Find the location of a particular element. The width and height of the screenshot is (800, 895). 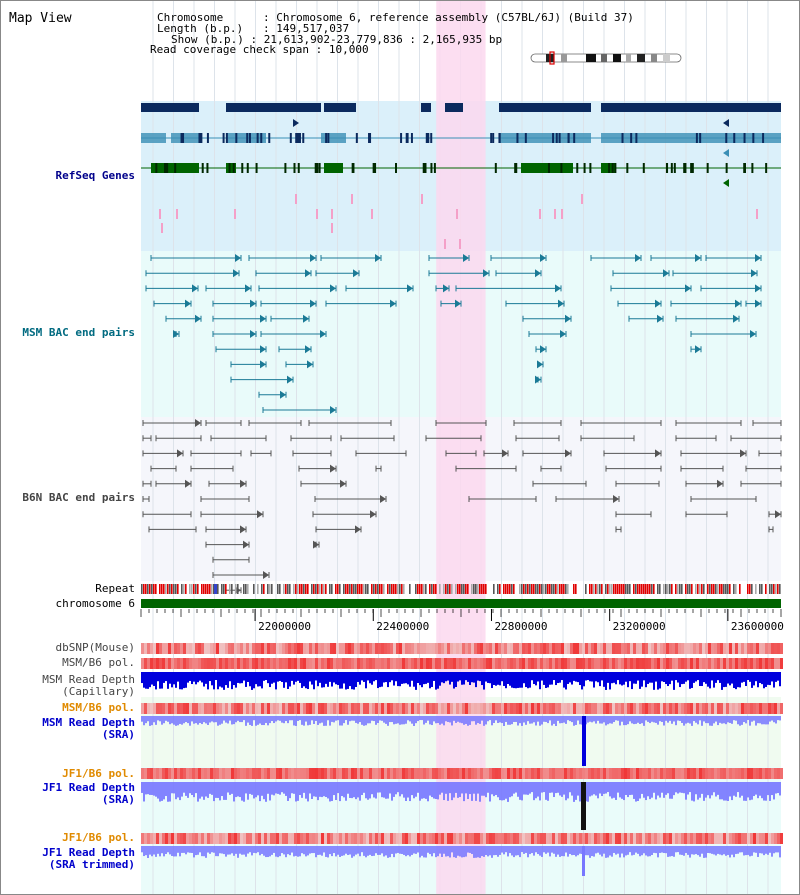

track-label-jf1-pol-2: JF1/B6 pol. is located at coordinates (98, 837).